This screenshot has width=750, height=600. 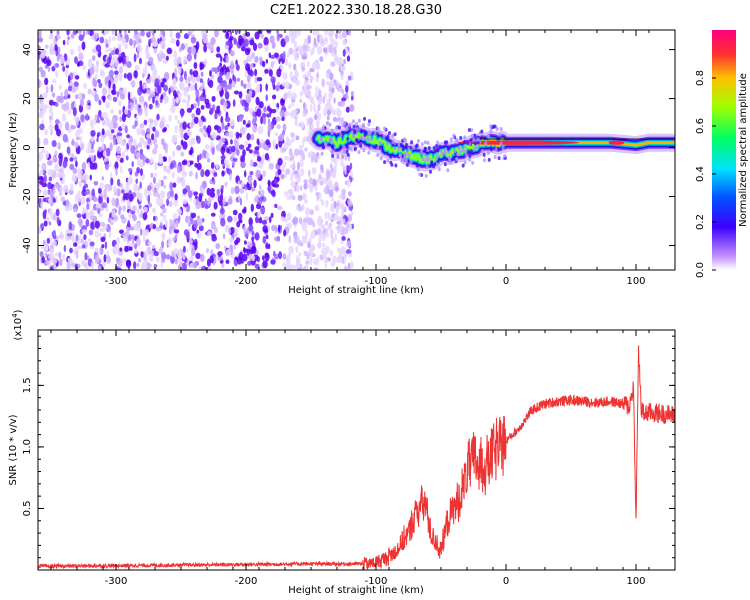 What do you see at coordinates (519, 142) in the screenshot?
I see `signal-peak` at bounding box center [519, 142].